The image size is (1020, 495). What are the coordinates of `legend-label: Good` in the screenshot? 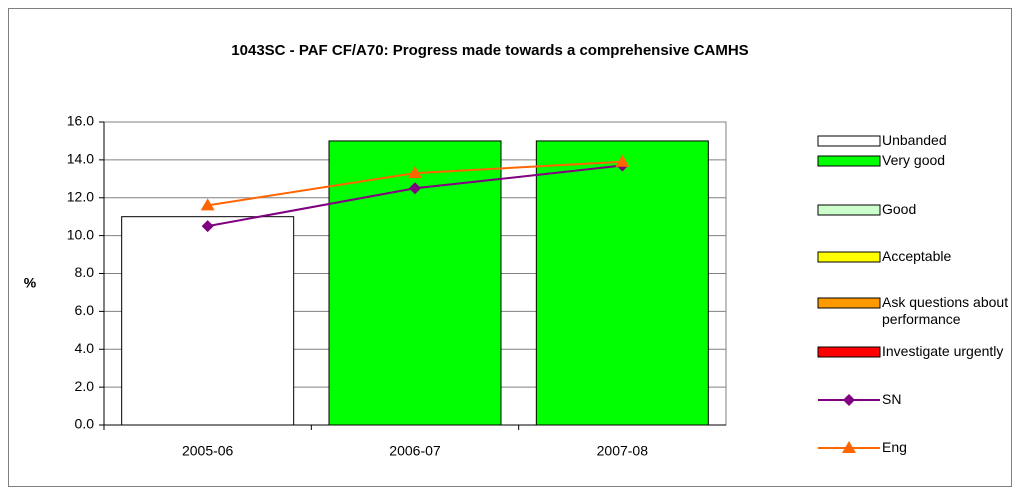 It's located at (899, 209).